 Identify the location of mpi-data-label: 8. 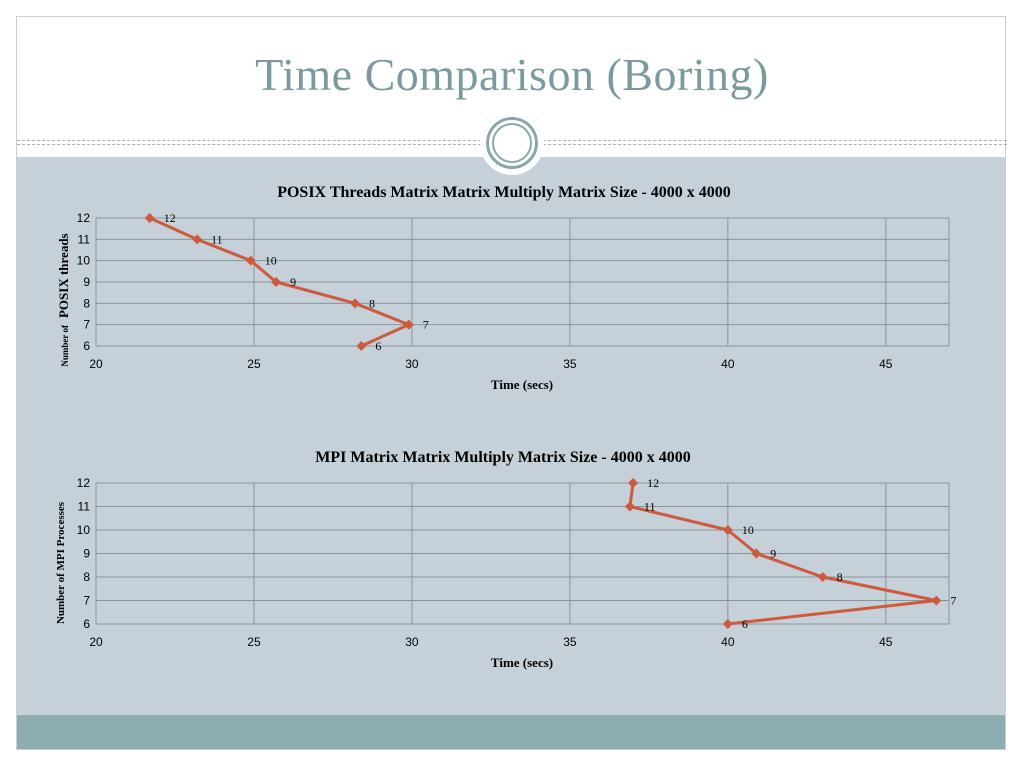
(840, 577).